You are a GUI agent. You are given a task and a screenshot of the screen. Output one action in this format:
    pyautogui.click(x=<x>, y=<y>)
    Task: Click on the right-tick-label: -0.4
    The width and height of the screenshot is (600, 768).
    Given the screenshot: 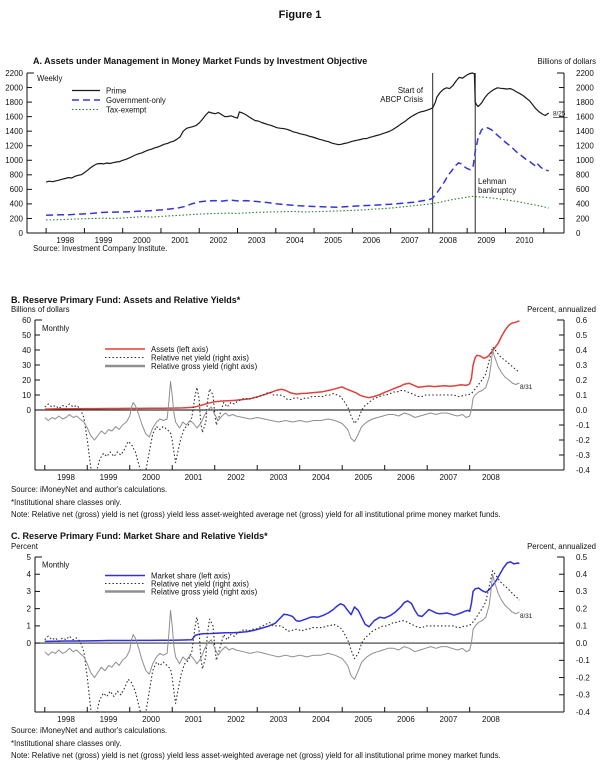 What is the action you would take?
    pyautogui.click(x=583, y=712)
    